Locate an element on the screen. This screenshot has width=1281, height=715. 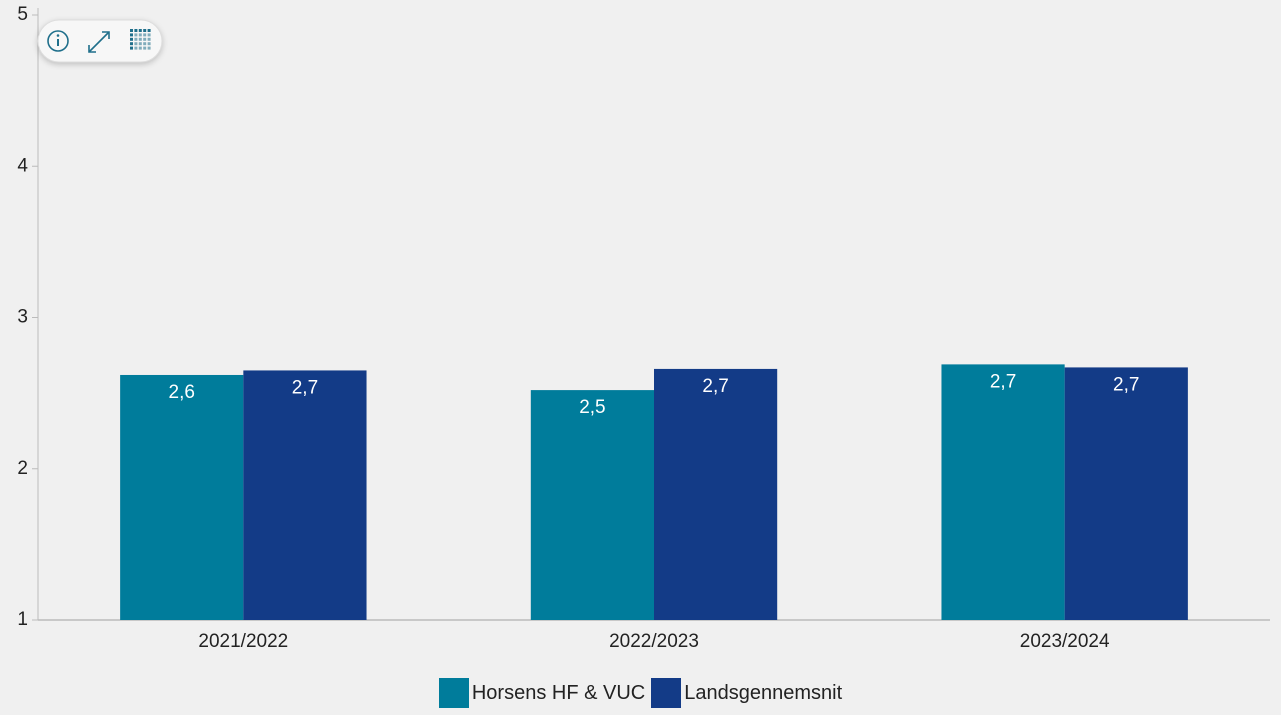
legend-item: Horsens HF & VUC is located at coordinates (542, 693).